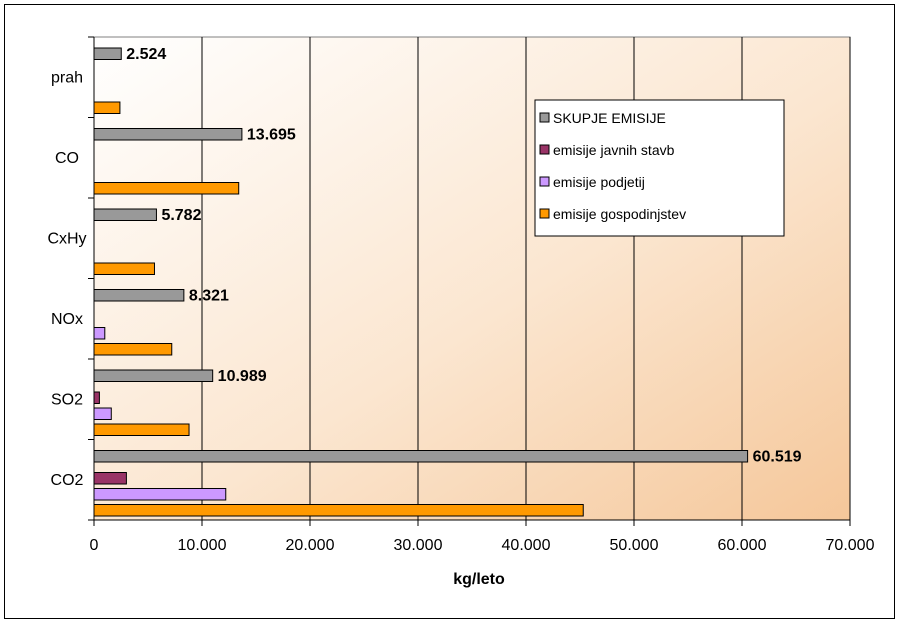 Image resolution: width=901 pixels, height=623 pixels. I want to click on x-tick-label: 10.000, so click(202, 545).